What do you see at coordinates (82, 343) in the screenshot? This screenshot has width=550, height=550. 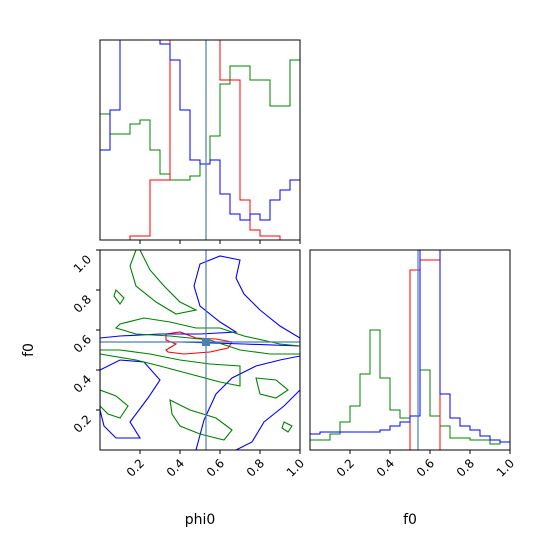 I see `f0-y-tick-label: 0.6` at bounding box center [82, 343].